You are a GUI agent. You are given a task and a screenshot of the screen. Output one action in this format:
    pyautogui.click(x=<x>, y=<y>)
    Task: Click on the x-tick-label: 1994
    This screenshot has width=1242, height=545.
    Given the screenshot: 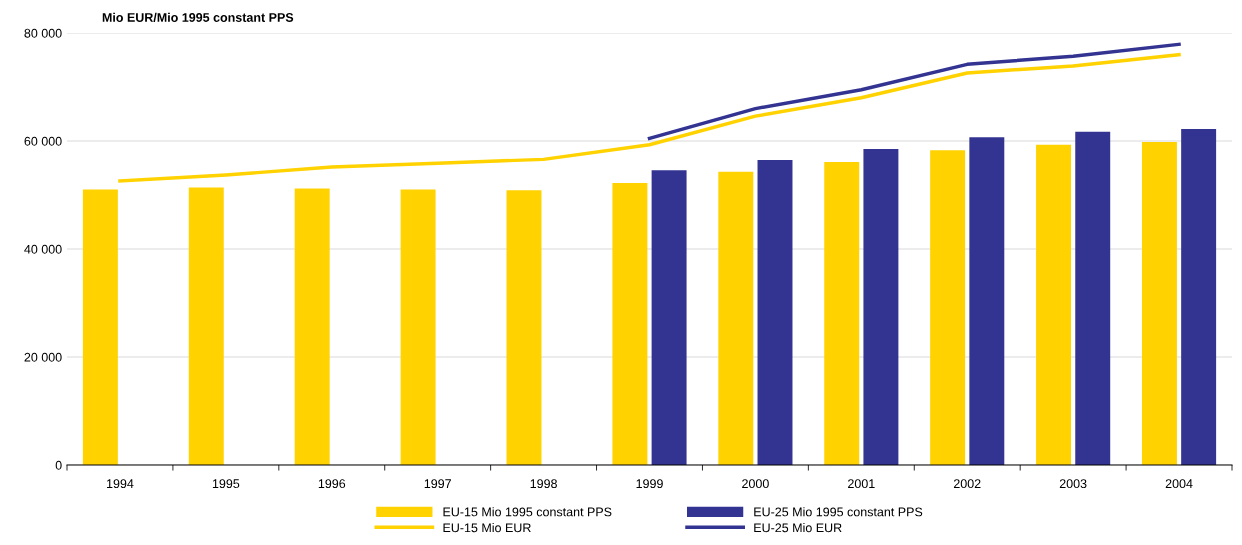 What is the action you would take?
    pyautogui.click(x=120, y=484)
    